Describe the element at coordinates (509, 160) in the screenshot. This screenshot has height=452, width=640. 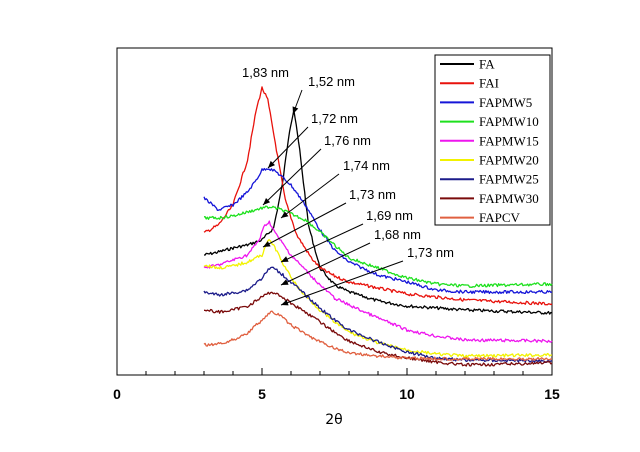
I see `legend-label: FAPMW20` at that location.